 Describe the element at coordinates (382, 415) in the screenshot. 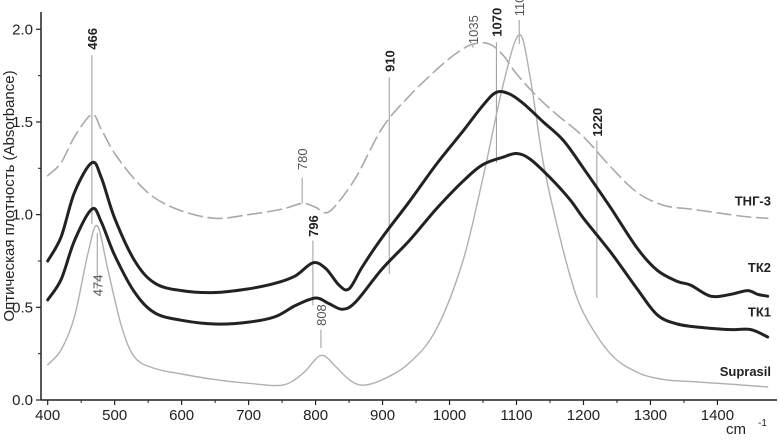

I see `x-tick-label: 900` at that location.